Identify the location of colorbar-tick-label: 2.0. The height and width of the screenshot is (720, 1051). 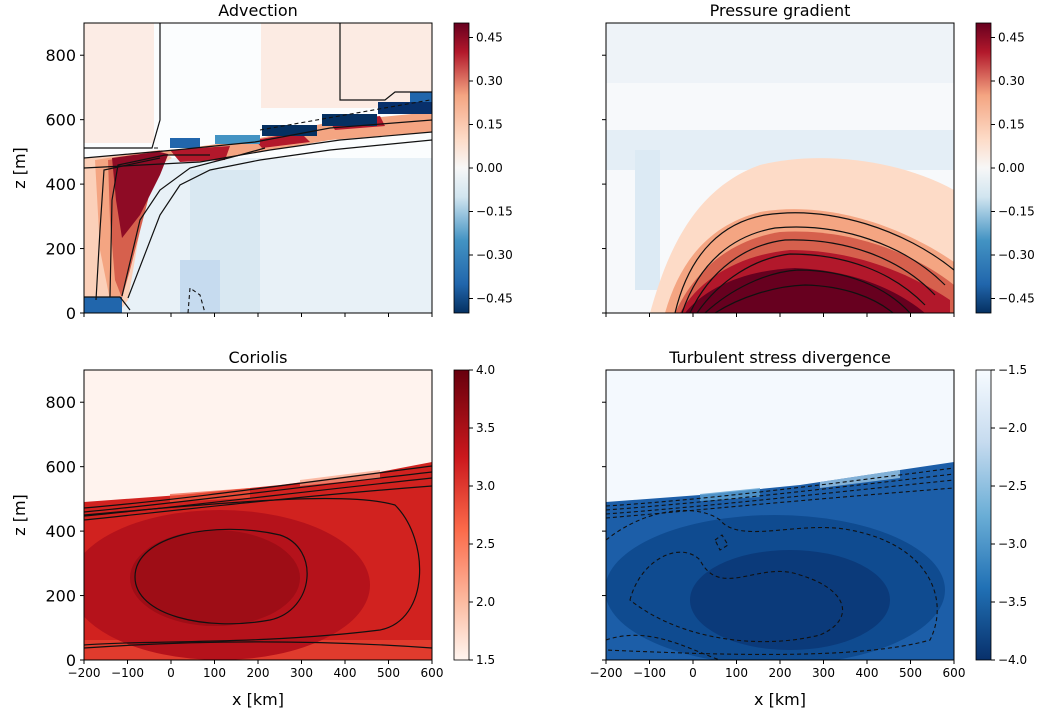
(485, 602).